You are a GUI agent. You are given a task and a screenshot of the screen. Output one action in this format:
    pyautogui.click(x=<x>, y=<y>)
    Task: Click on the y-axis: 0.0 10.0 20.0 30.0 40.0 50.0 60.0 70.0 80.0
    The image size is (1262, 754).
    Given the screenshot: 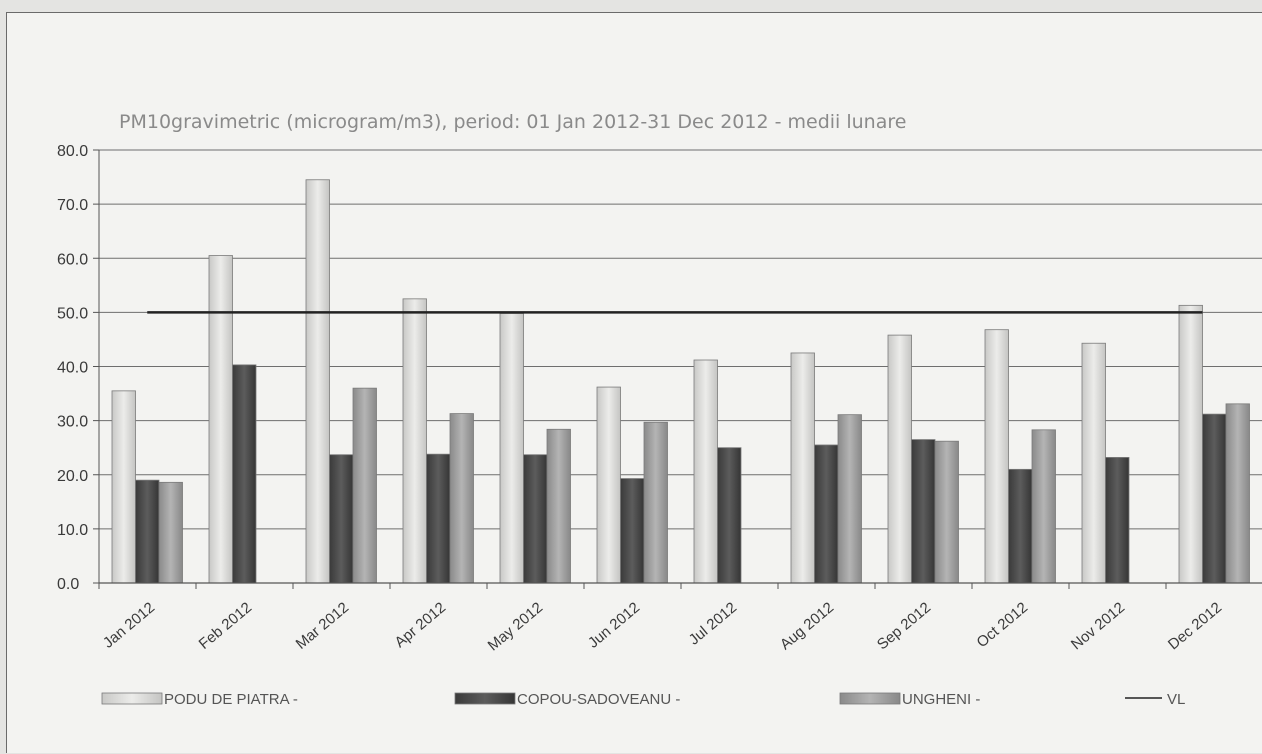 What is the action you would take?
    pyautogui.click(x=78, y=368)
    